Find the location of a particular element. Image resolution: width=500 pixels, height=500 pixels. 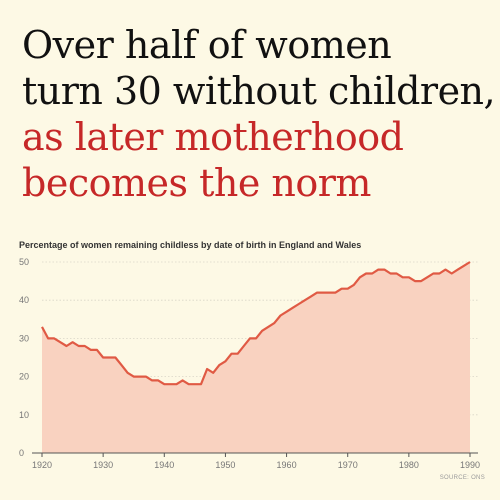

headline-line-4: becomes the norm is located at coordinates (196, 183).